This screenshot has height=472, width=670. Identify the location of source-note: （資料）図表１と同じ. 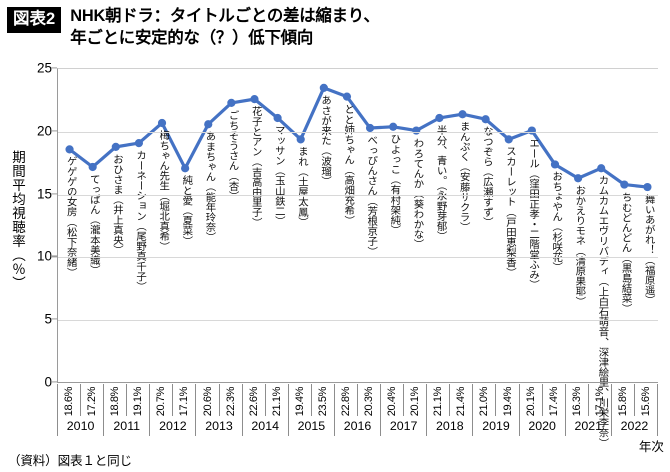
(70, 461).